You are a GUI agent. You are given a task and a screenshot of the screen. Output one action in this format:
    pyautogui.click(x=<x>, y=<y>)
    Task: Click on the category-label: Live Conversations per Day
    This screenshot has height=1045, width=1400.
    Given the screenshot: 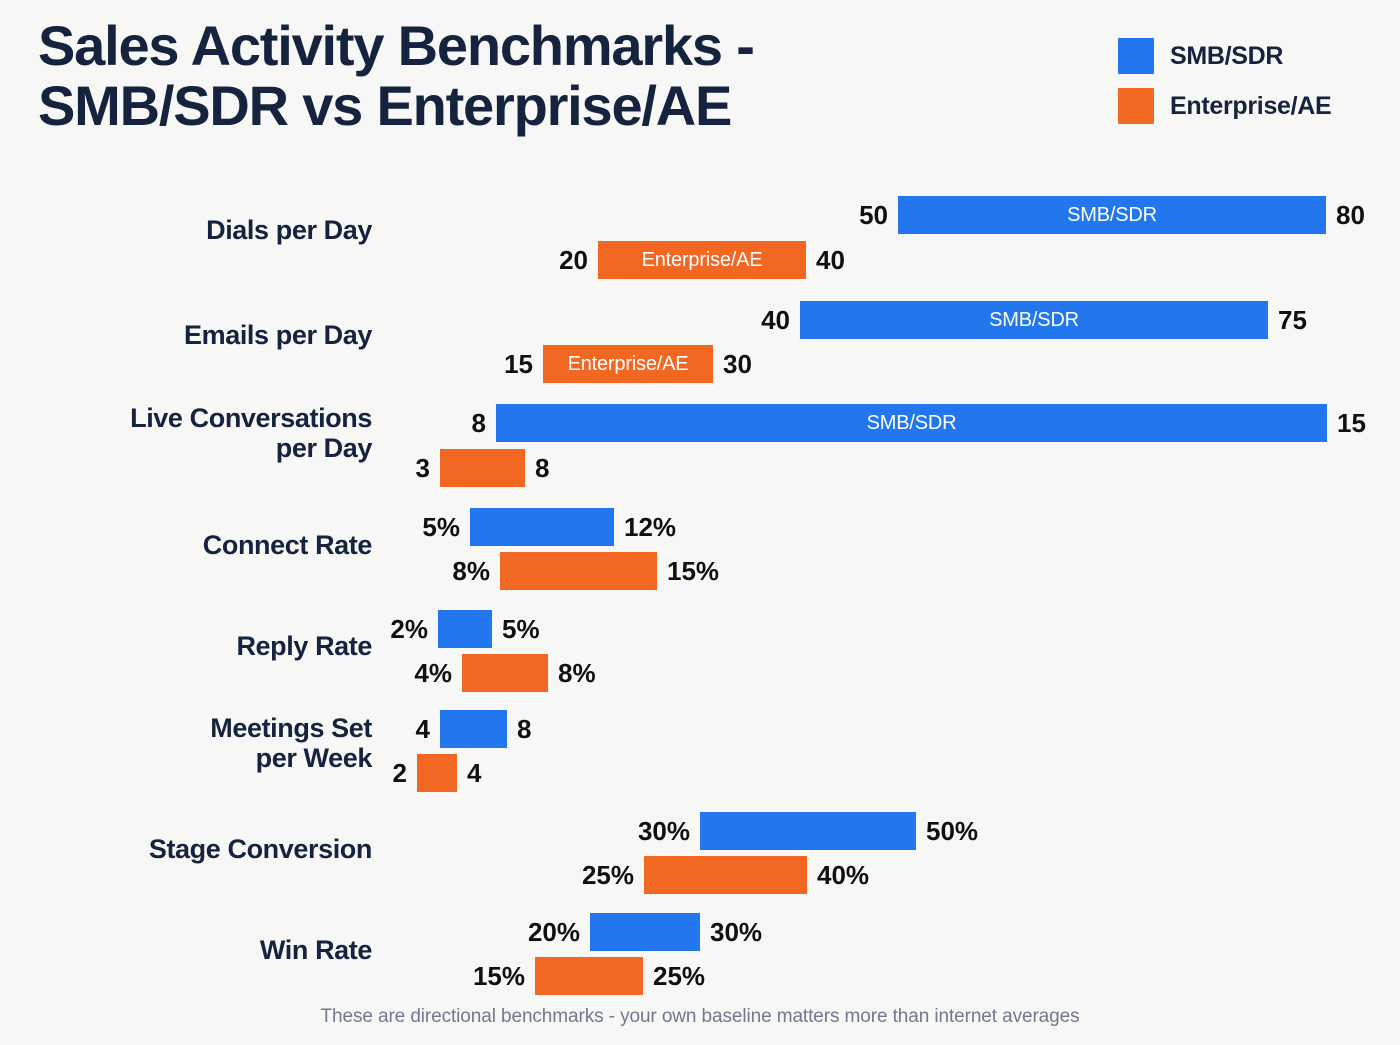 What is the action you would take?
    pyautogui.click(x=251, y=433)
    